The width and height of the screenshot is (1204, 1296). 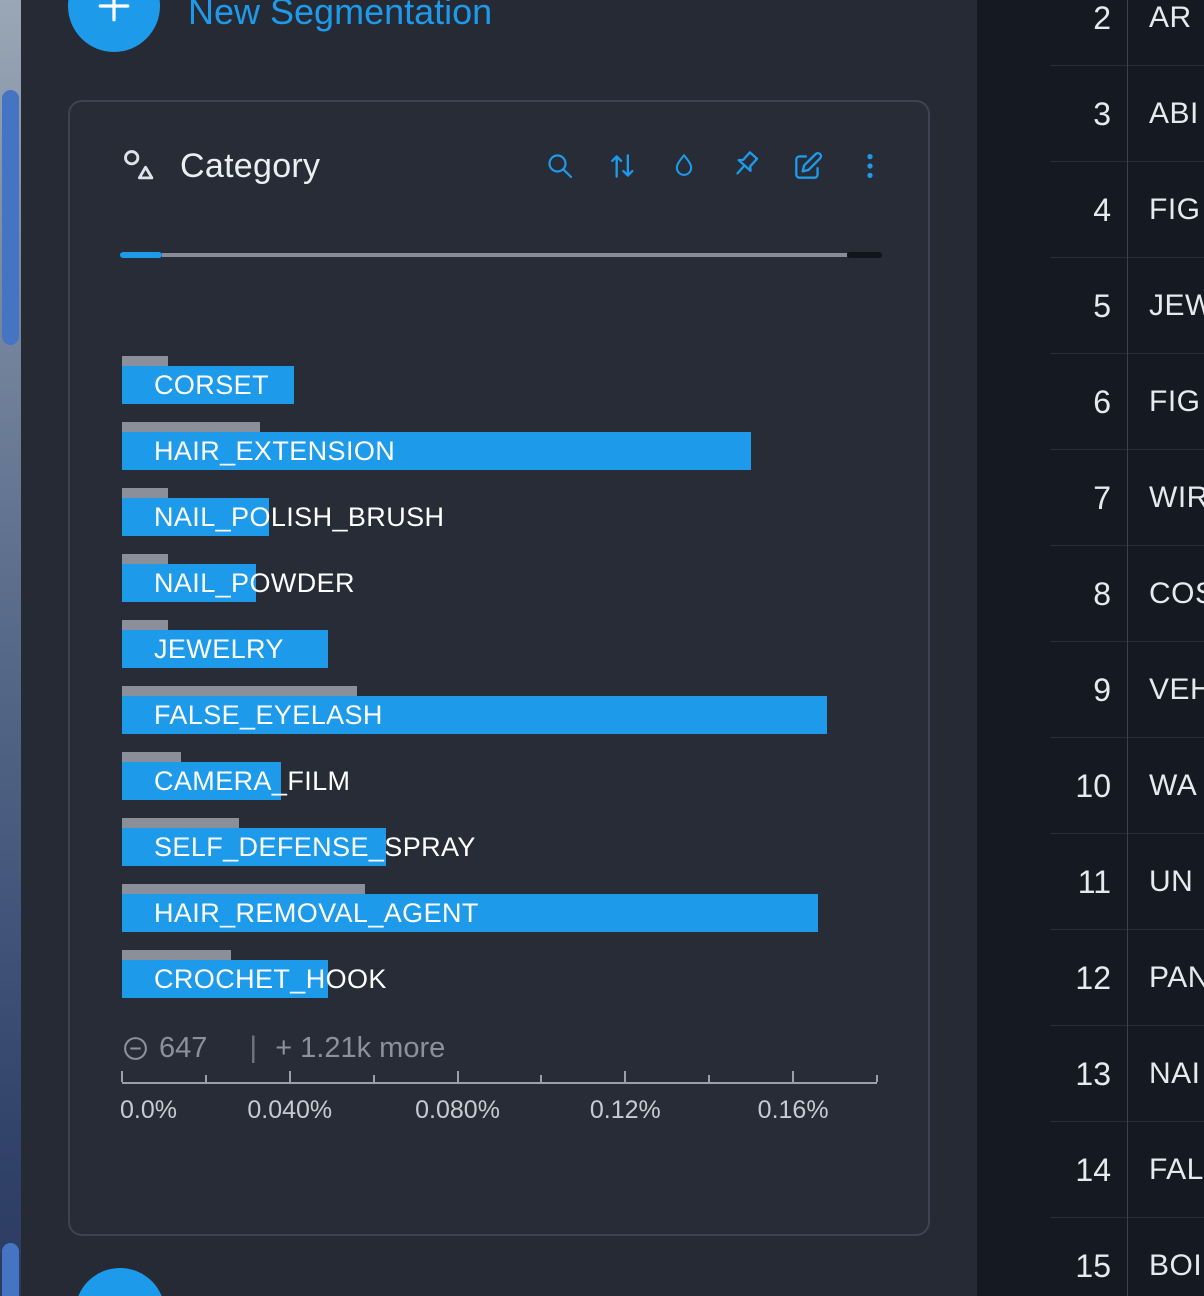 I want to click on bar-row: SELF_DEFENSE_SPRAY, so click(x=499, y=842).